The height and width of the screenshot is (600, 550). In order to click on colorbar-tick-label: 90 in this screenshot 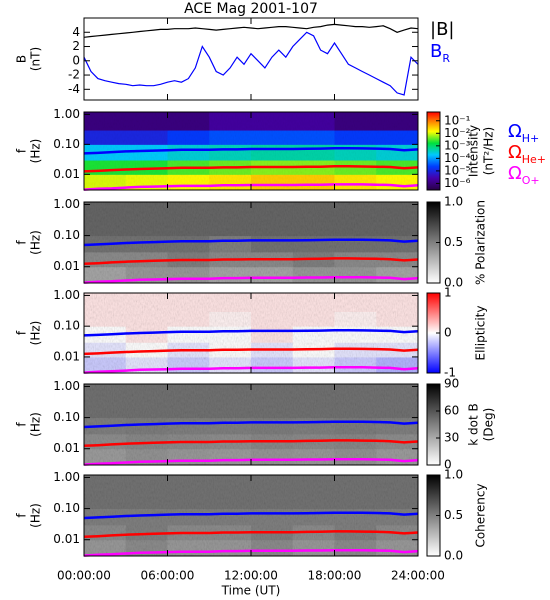, I will do `click(451, 384)`.